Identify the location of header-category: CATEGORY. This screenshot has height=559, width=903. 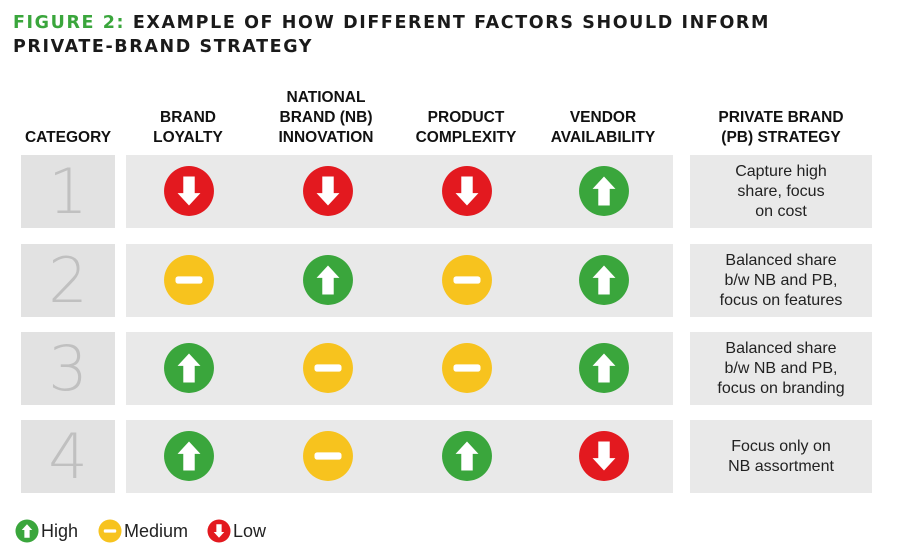
(68, 137).